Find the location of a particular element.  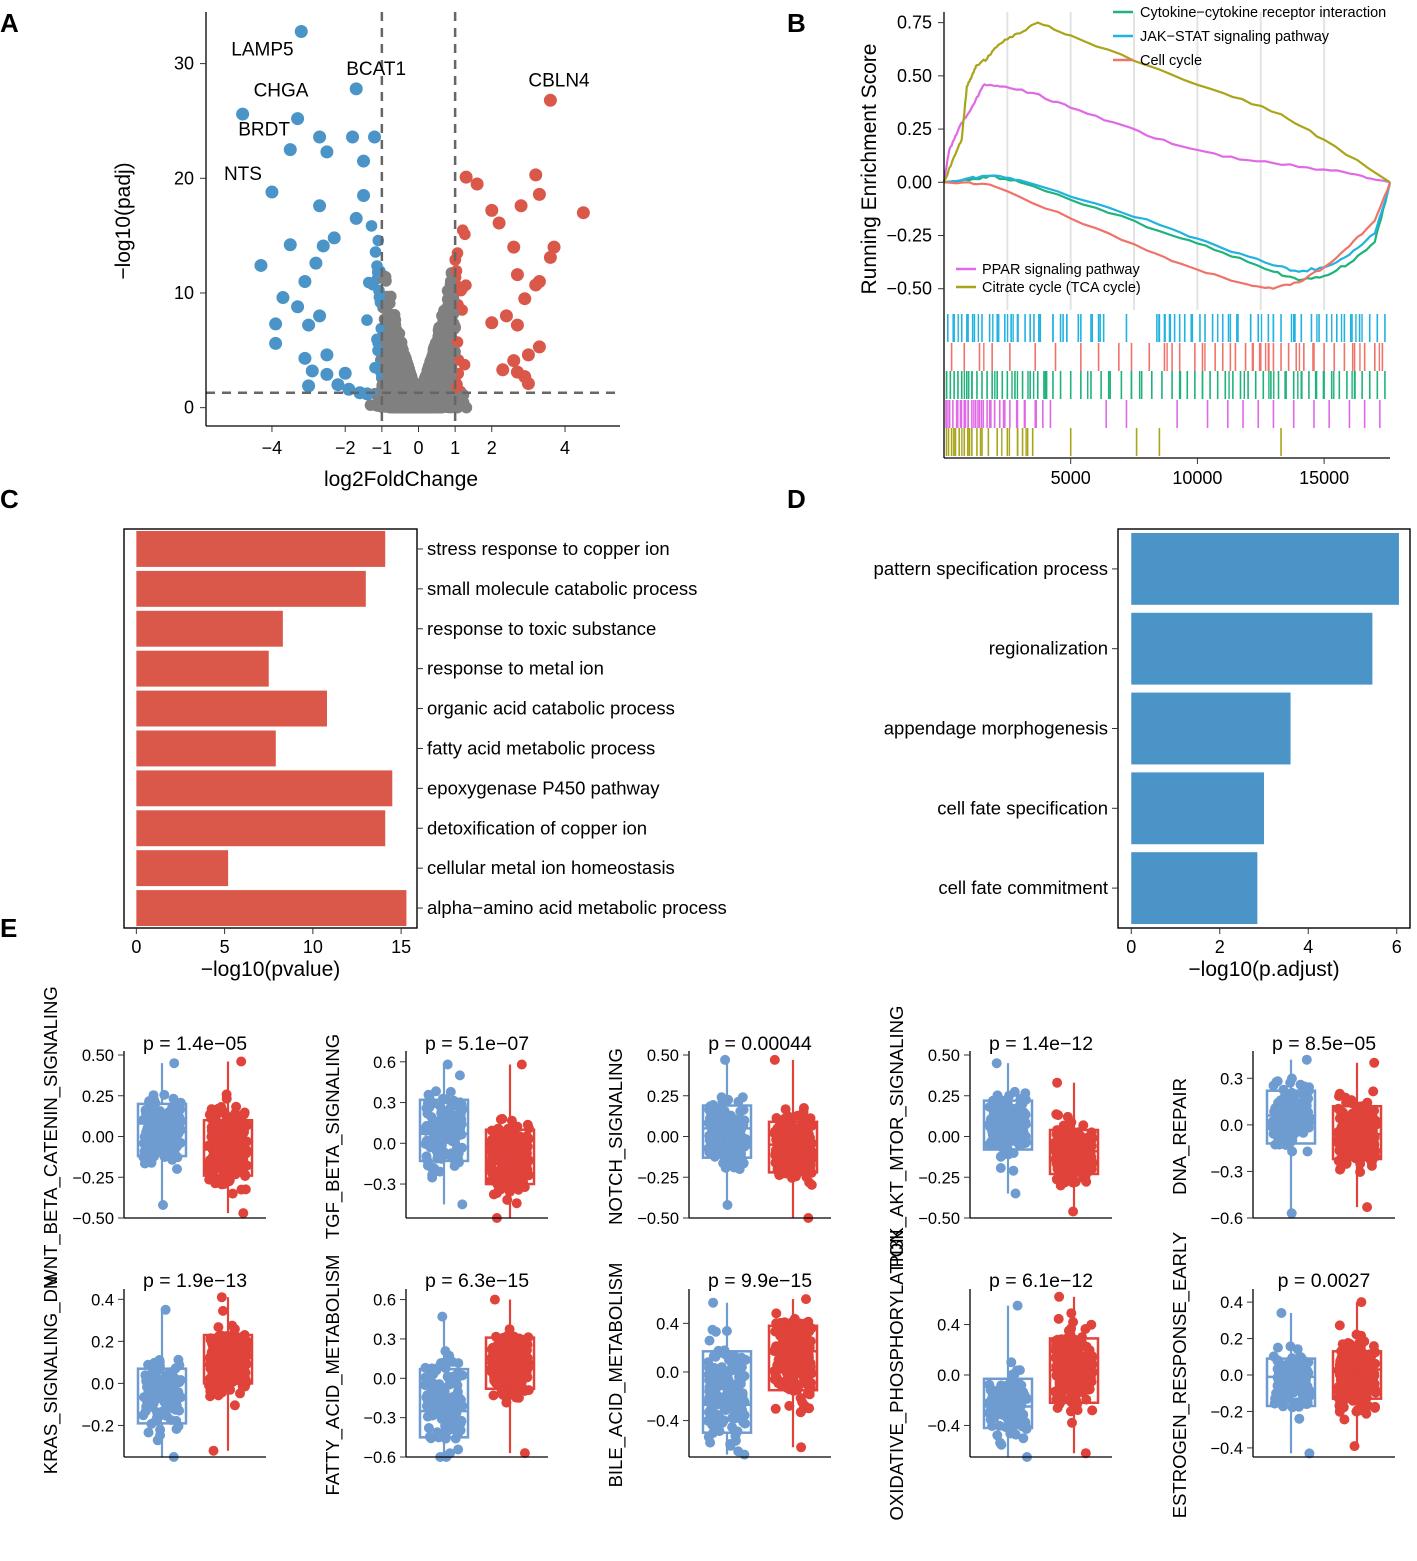

category-label: regionalization is located at coordinates (1048, 648).